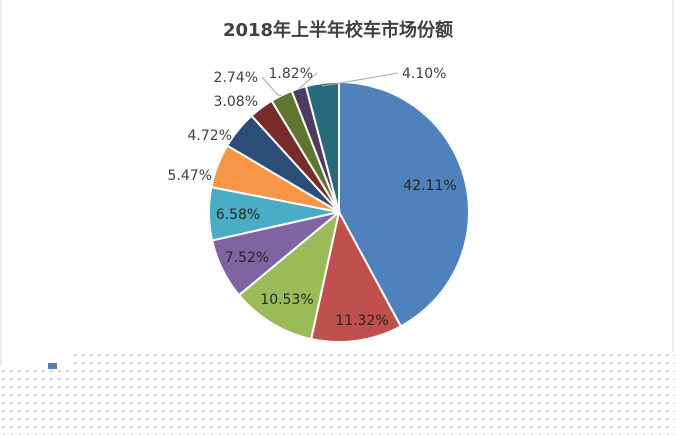  I want to click on slice-label: 4.72%, so click(210, 136).